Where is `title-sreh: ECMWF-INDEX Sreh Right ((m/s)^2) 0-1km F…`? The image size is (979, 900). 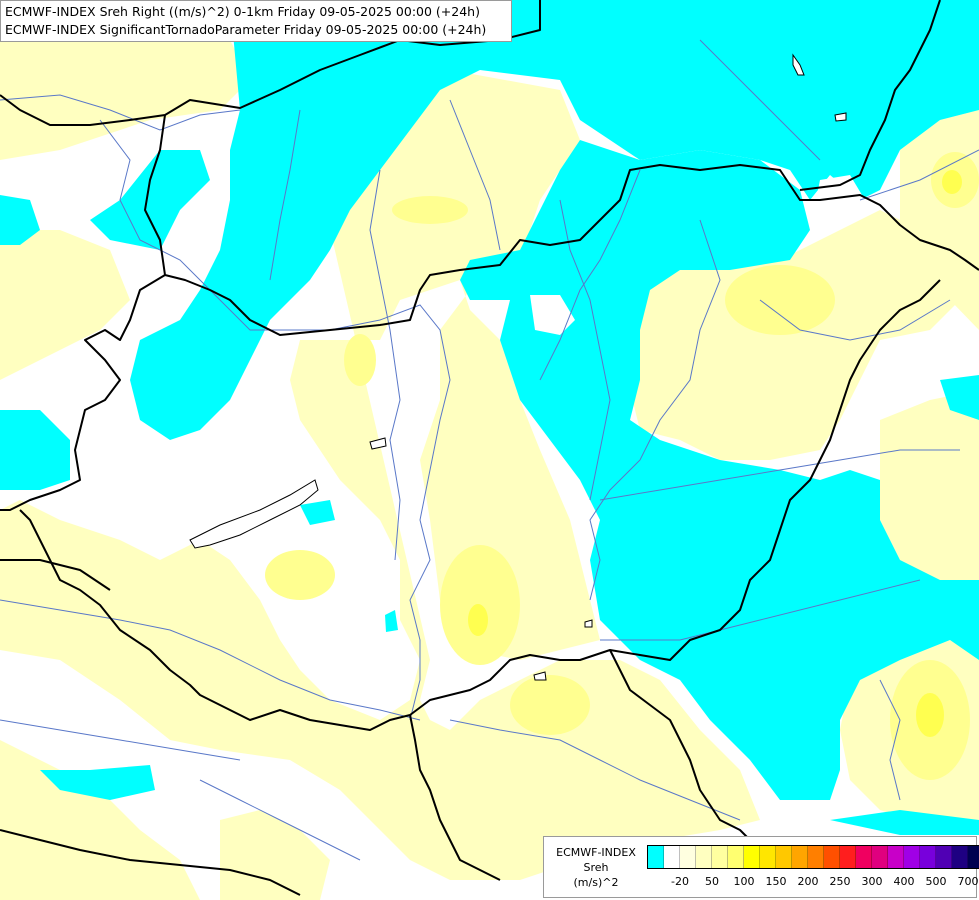 title-sreh: ECMWF-INDEX Sreh Right ((m/s)^2) 0-1km F… is located at coordinates (242, 11).